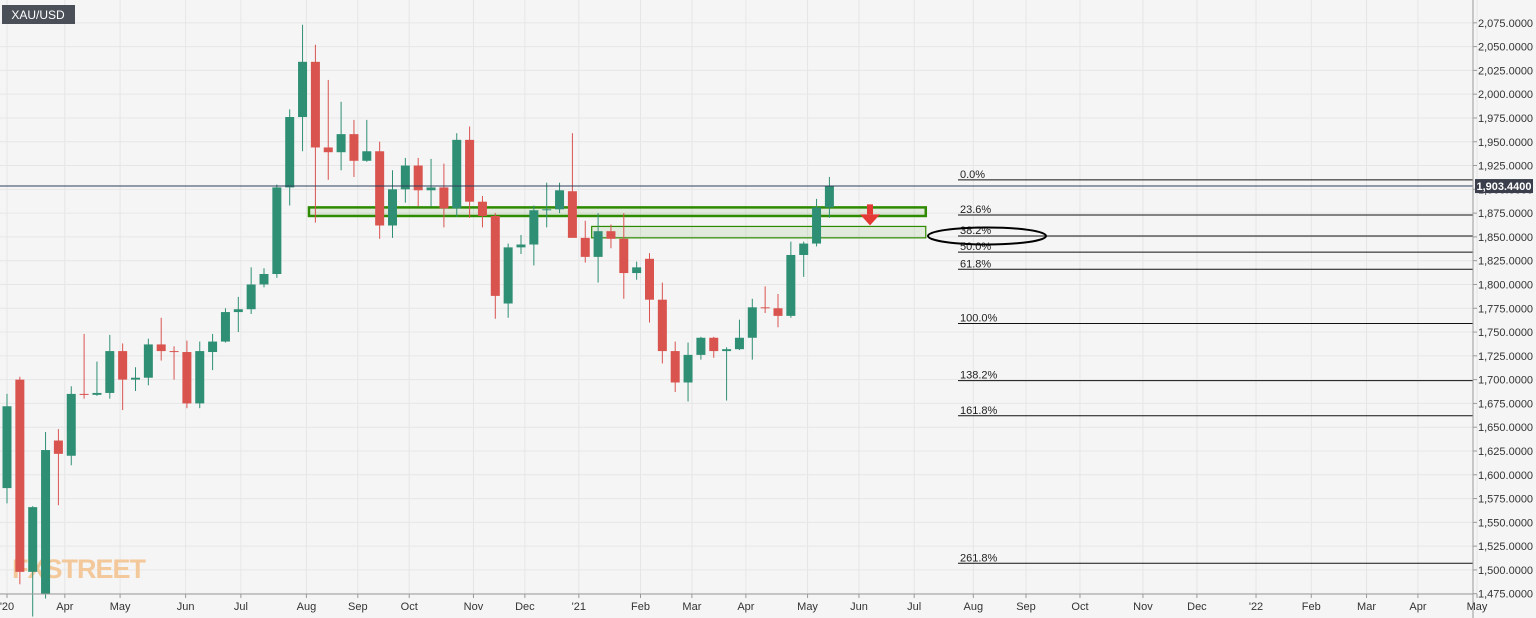 The image size is (1536, 618). Describe the element at coordinates (975, 210) in the screenshot. I see `fib-label: 23.6%` at that location.